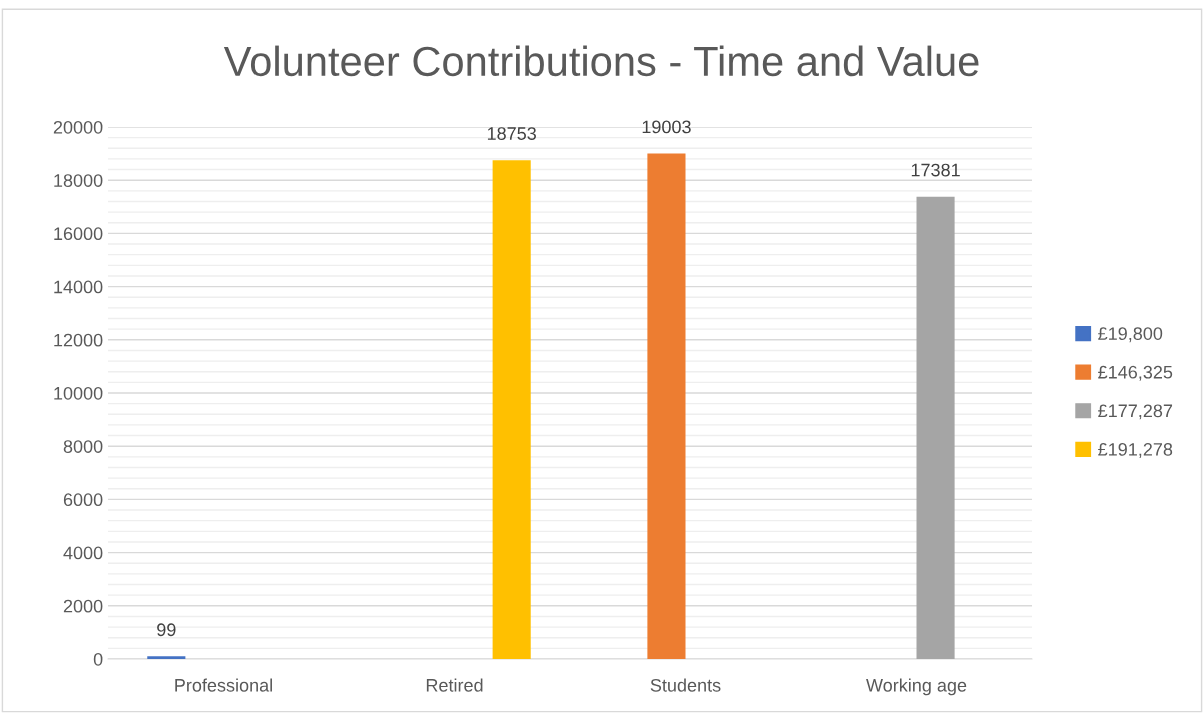 The height and width of the screenshot is (713, 1204). Describe the element at coordinates (1135, 450) in the screenshot. I see `legend-label: £191,278` at that location.